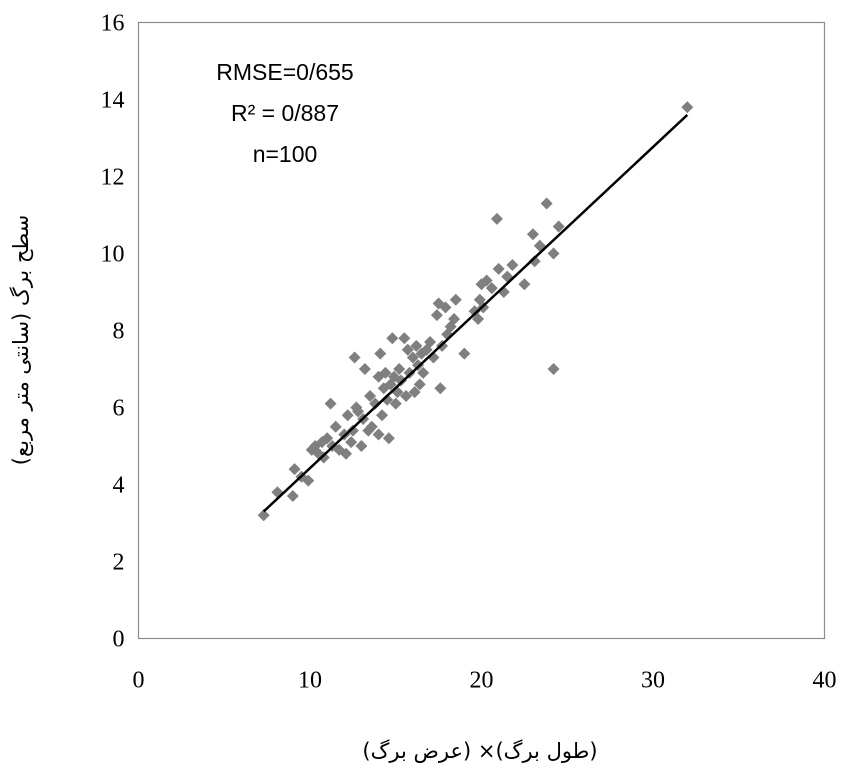  I want to click on y-tick-label: 10, so click(113, 255).